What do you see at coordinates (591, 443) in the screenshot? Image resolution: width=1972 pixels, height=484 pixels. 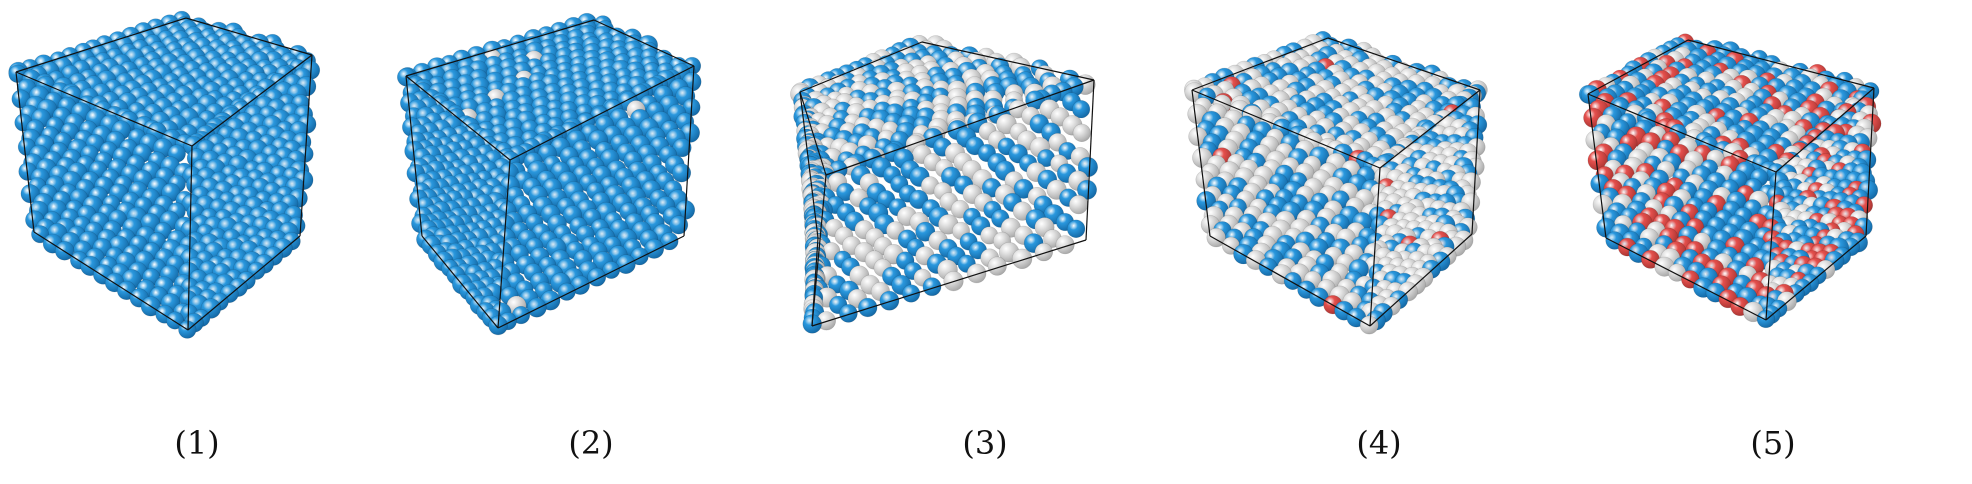 I see `caption-2: (2)` at bounding box center [591, 443].